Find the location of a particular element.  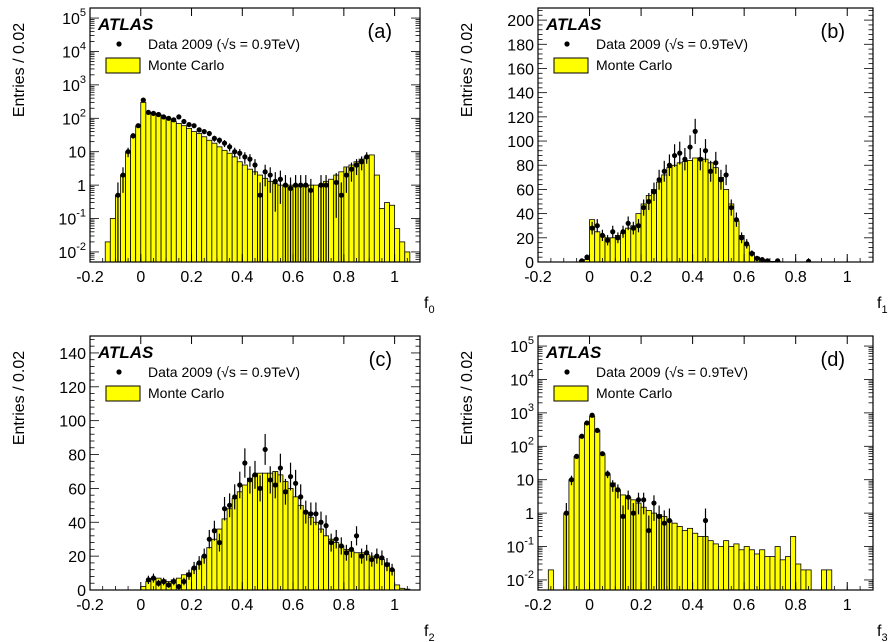

y-tick-label: 60 is located at coordinates (525, 190).